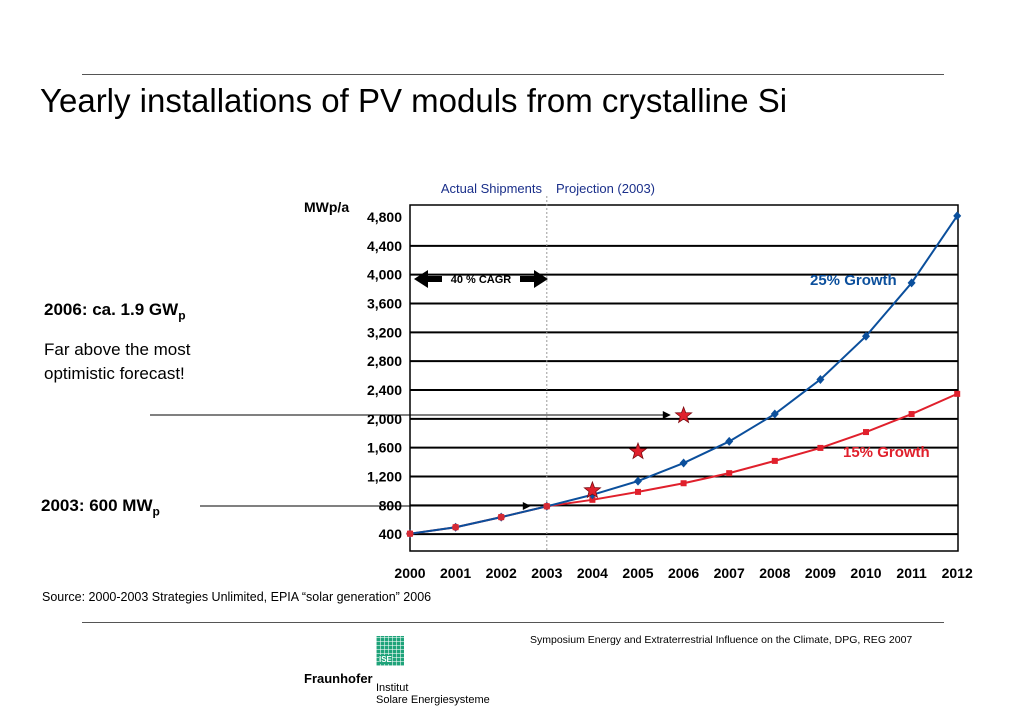 The height and width of the screenshot is (724, 1024). I want to click on y-tick-label: 2,000, so click(384, 419).